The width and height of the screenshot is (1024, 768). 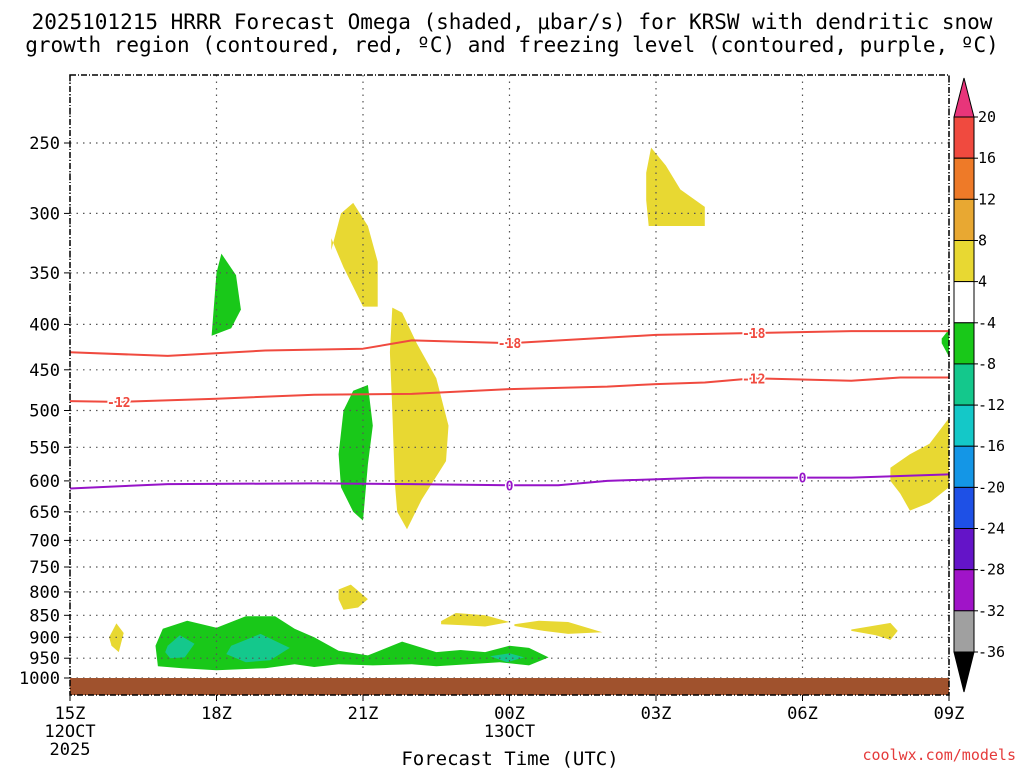 What do you see at coordinates (363, 714) in the screenshot?
I see `x-tick-21Z: 21Z` at bounding box center [363, 714].